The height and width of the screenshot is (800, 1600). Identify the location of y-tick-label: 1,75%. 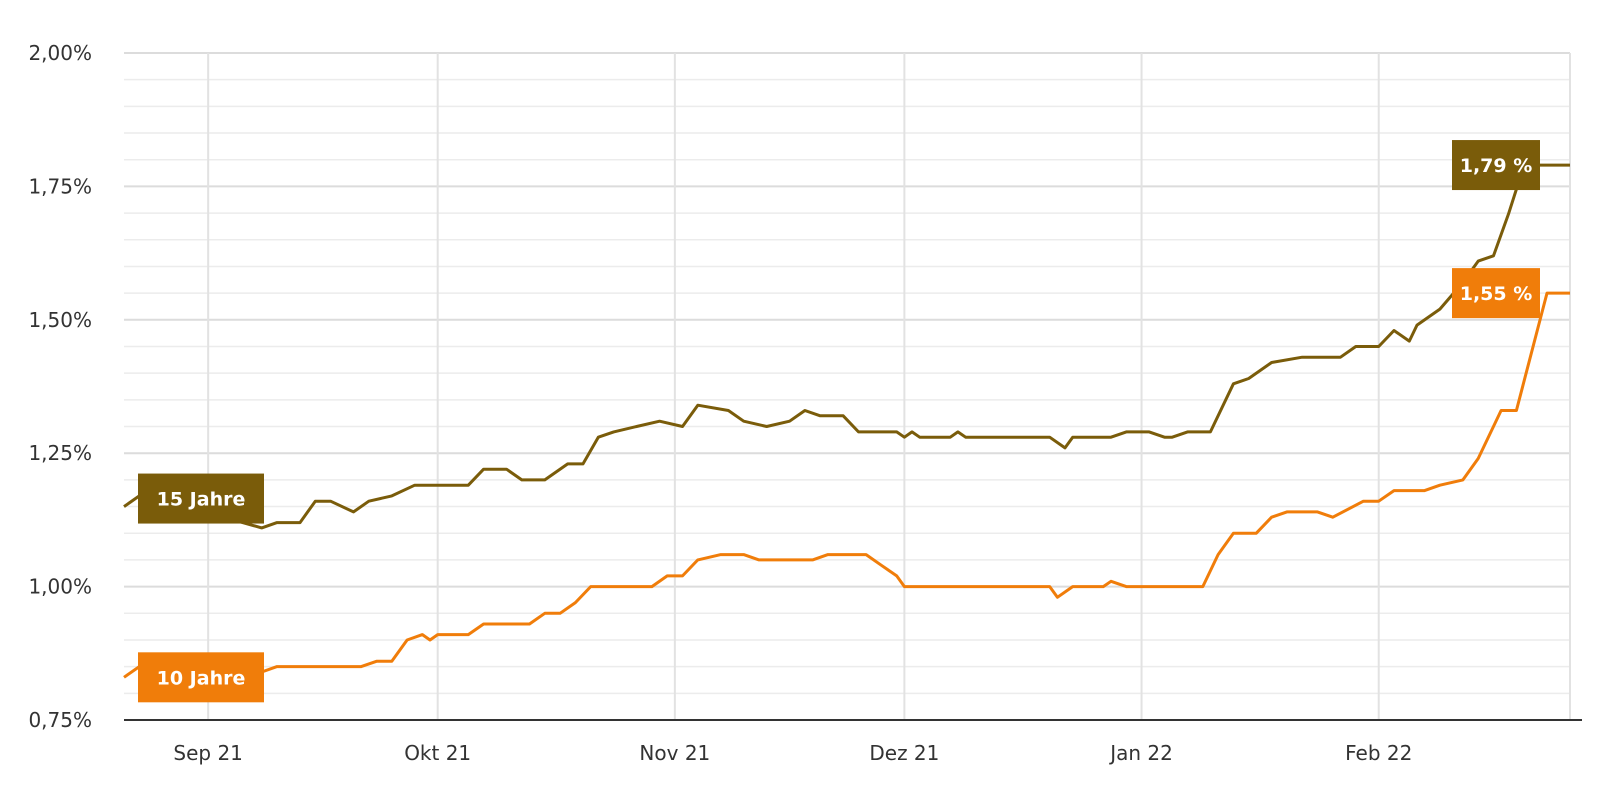
(60, 186).